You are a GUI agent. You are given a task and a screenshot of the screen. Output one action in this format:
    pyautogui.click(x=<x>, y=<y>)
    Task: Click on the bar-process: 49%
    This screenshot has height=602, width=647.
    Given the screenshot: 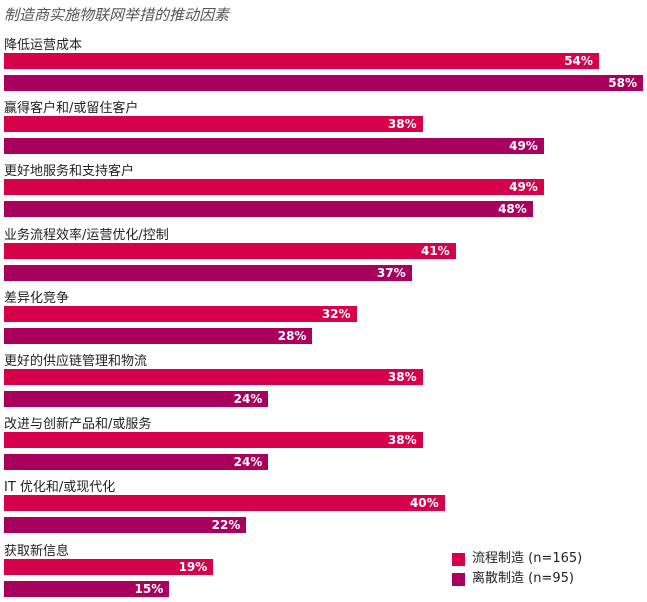 What is the action you would take?
    pyautogui.click(x=274, y=187)
    